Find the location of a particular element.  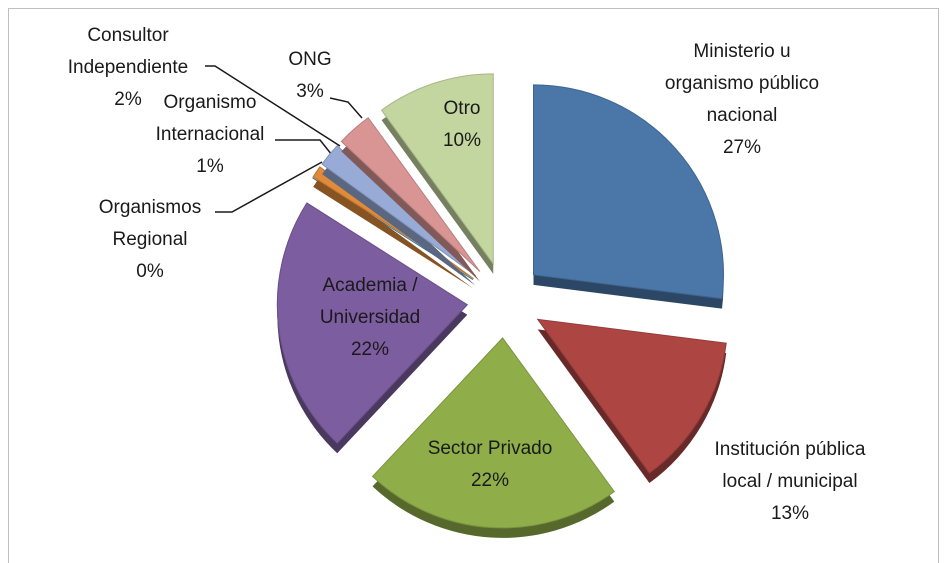

data-label: Consultor Independiente 2% is located at coordinates (128, 68).